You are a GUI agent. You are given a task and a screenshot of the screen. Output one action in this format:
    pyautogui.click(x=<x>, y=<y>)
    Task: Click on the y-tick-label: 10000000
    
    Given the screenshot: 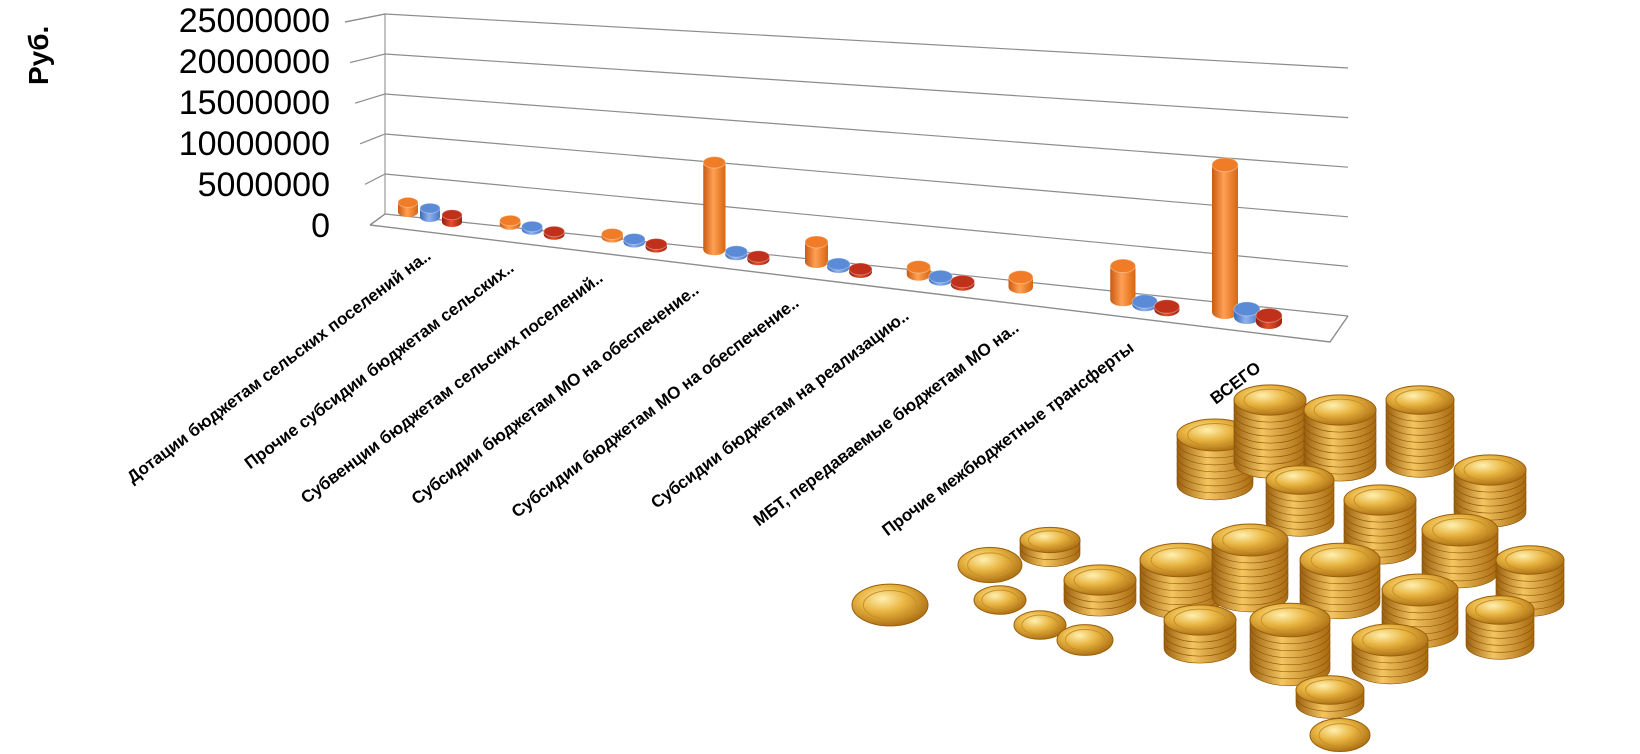 What is the action you would take?
    pyautogui.click(x=254, y=144)
    